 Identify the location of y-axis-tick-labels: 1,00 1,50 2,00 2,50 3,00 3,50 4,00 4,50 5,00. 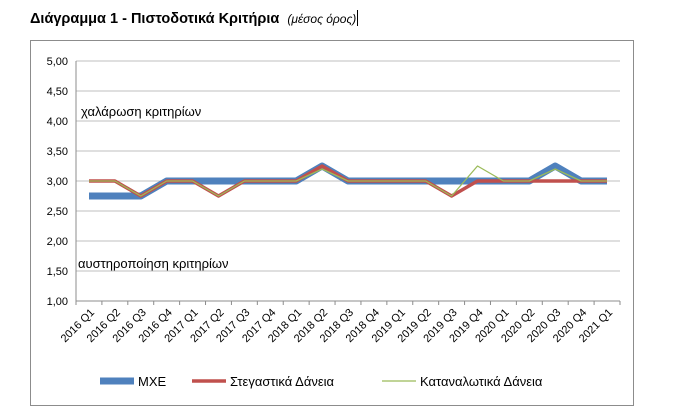
(57, 182).